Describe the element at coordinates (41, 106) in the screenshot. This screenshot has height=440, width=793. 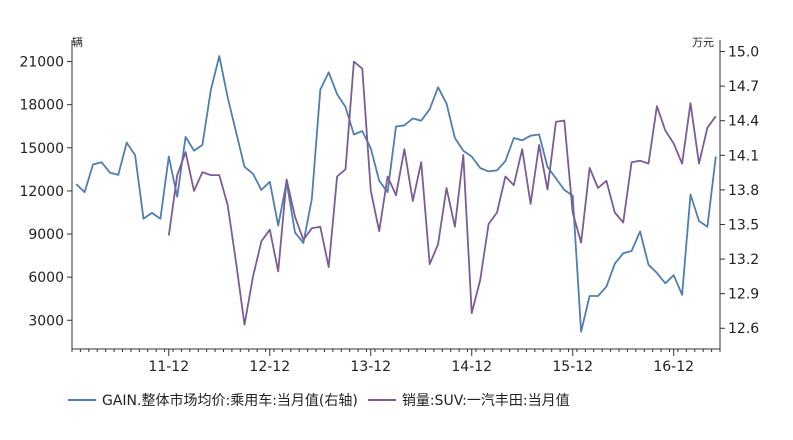
I see `left-axis-tick-label: 18000` at that location.